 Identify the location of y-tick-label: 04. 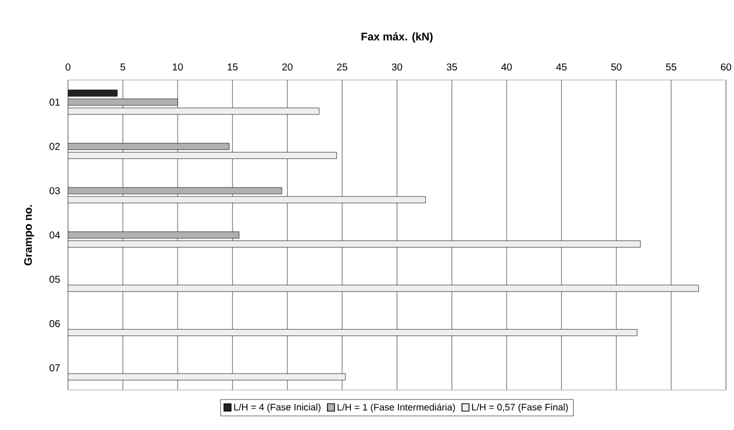
(55, 235).